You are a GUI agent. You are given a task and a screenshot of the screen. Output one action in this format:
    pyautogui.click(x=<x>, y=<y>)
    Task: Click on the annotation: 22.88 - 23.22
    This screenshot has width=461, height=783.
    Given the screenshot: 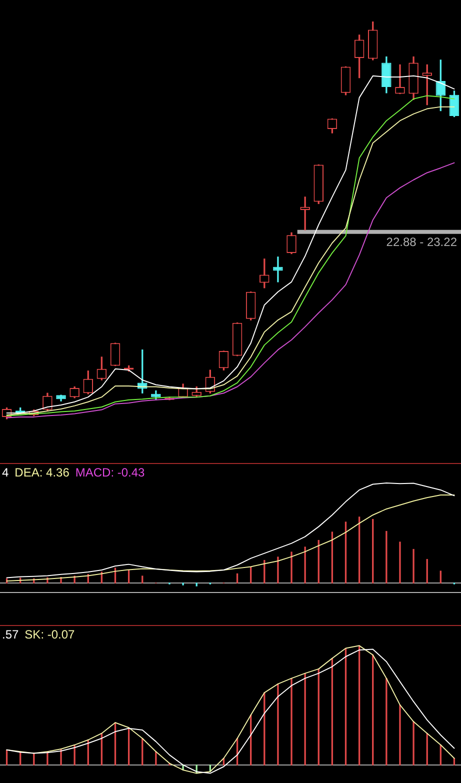 What is the action you would take?
    pyautogui.click(x=422, y=242)
    